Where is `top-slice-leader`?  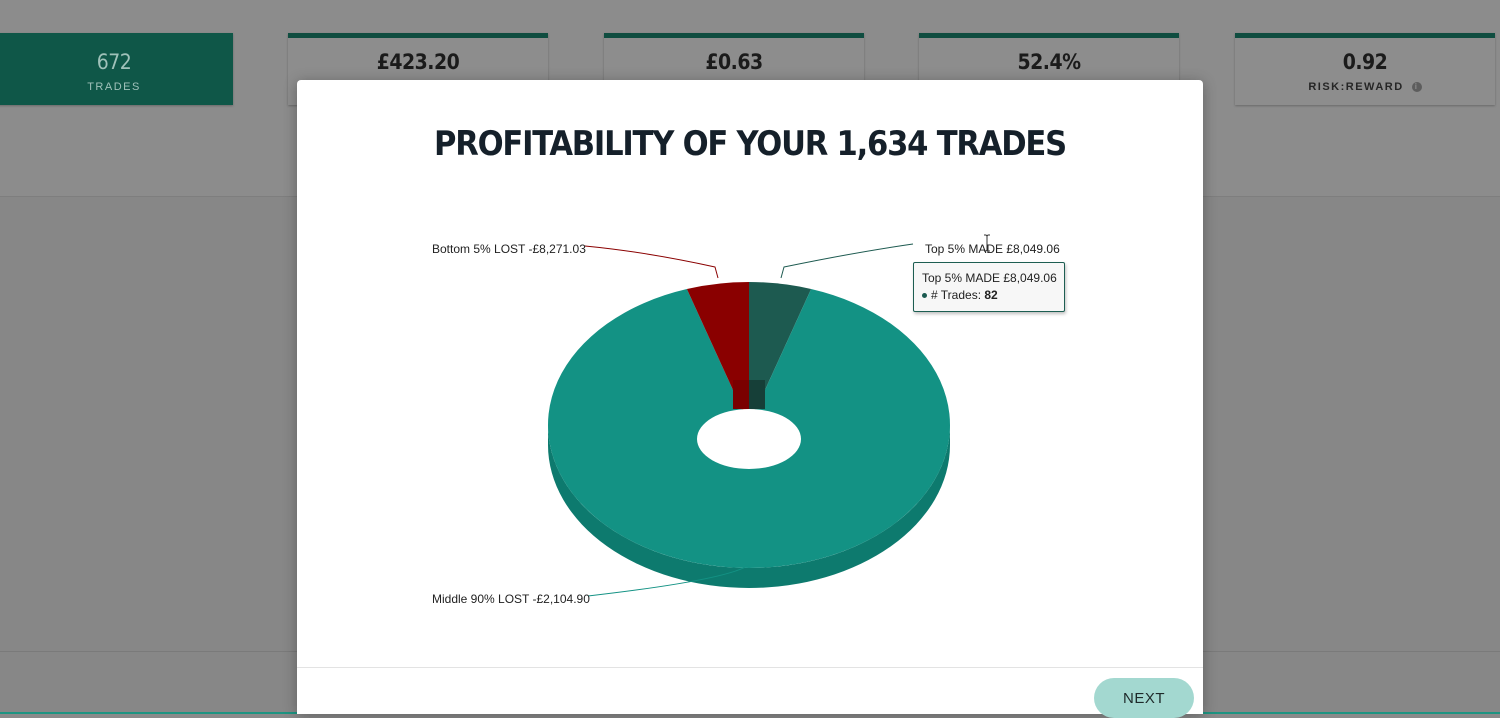 top-slice-leader is located at coordinates (847, 261).